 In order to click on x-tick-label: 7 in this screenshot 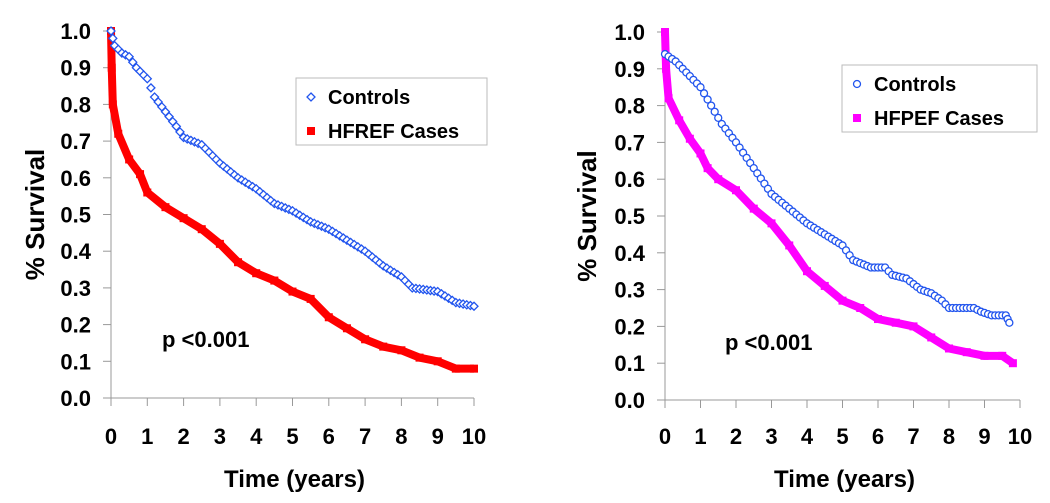, I will do `click(913, 436)`.